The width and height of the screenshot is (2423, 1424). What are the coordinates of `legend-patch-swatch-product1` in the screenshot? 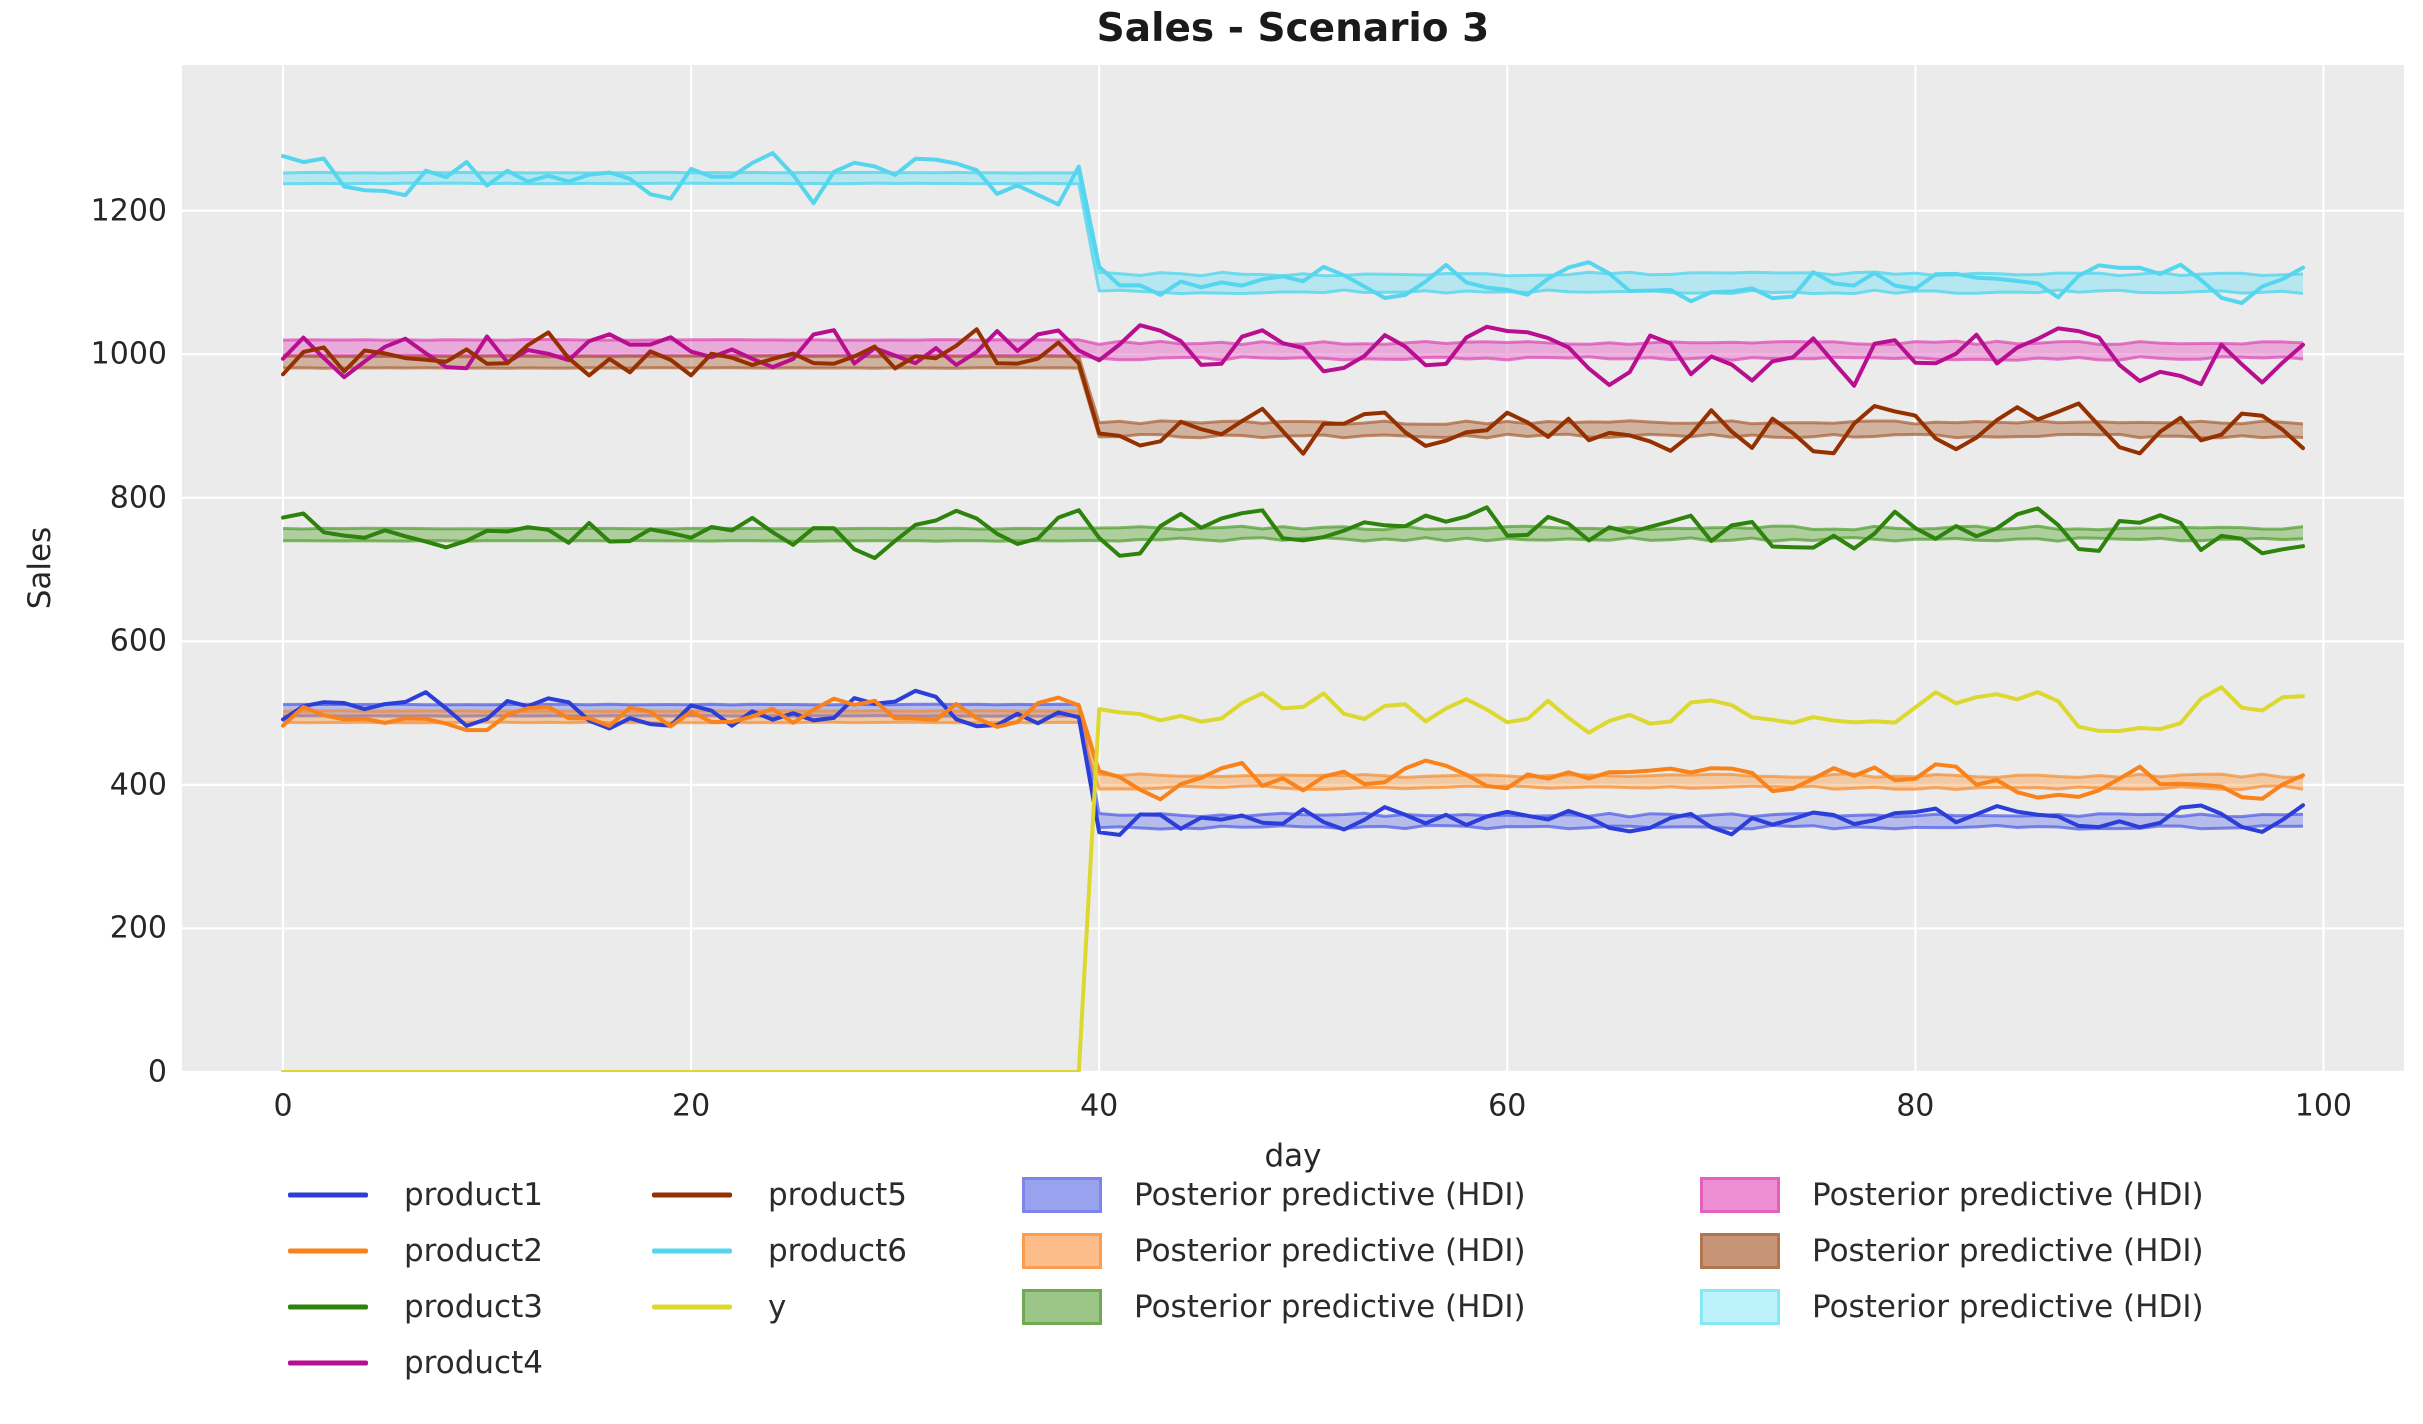 It's located at (1062, 1195).